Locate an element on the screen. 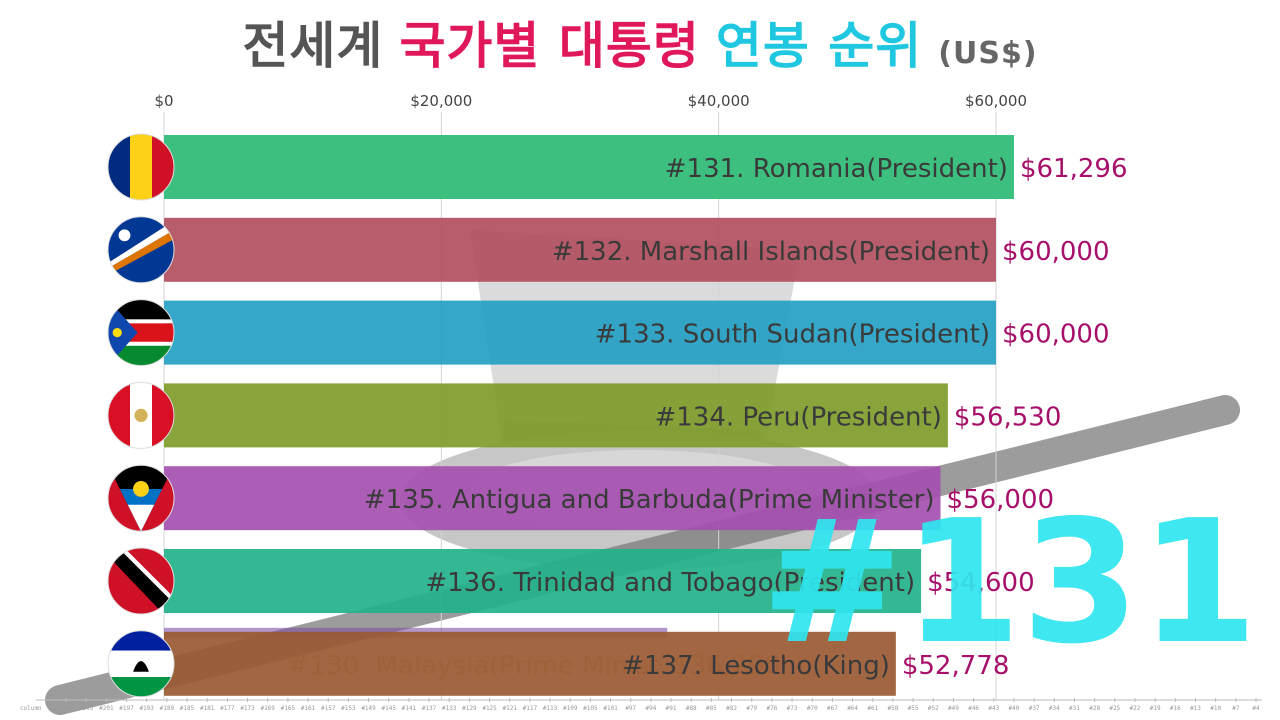 Image resolution: width=1280 pixels, height=720 pixels. title-part-1: 전세계 is located at coordinates (313, 46).